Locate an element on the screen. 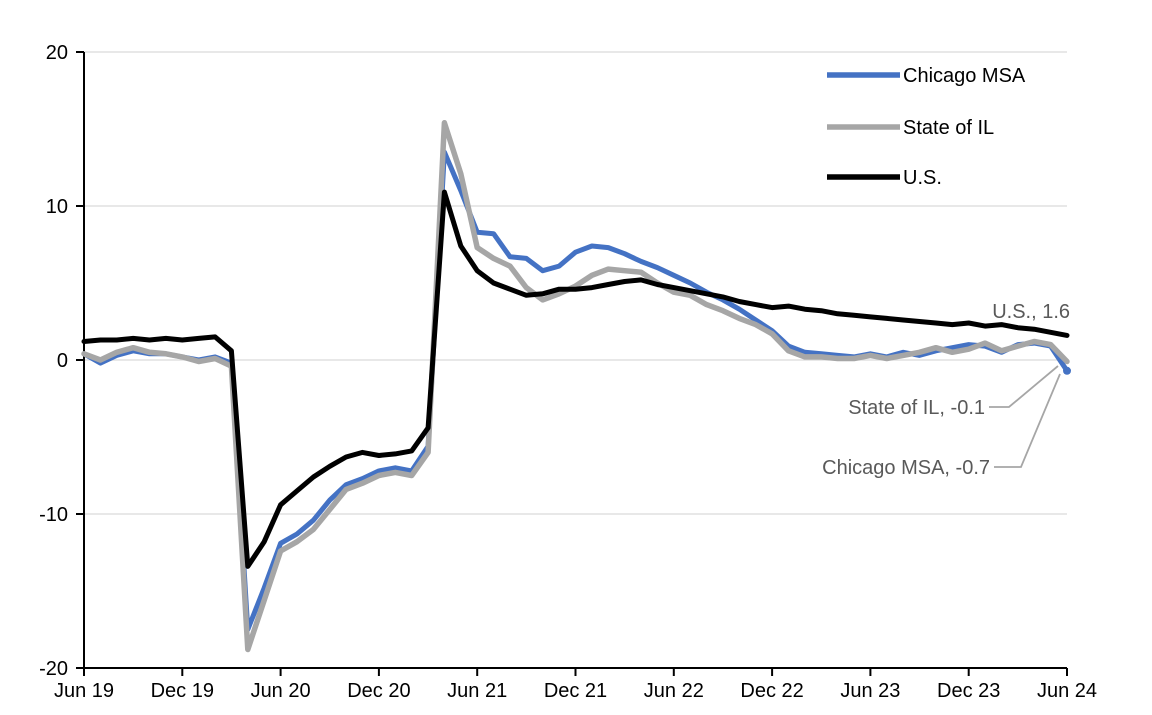  y-tick-label-0: 0 is located at coordinates (62, 361).